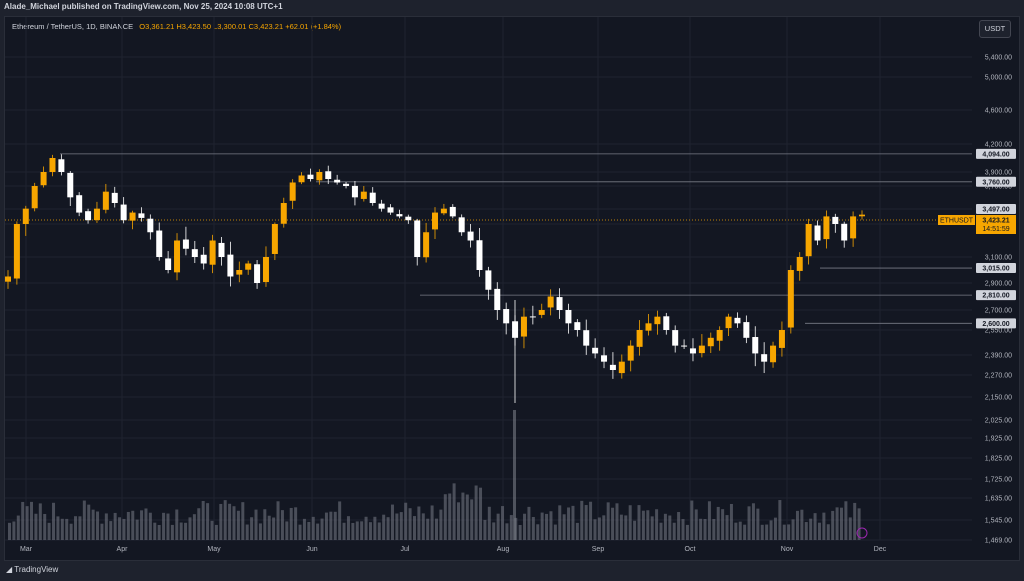  What do you see at coordinates (123, 549) in the screenshot?
I see `x-tick-label: Apr` at bounding box center [123, 549].